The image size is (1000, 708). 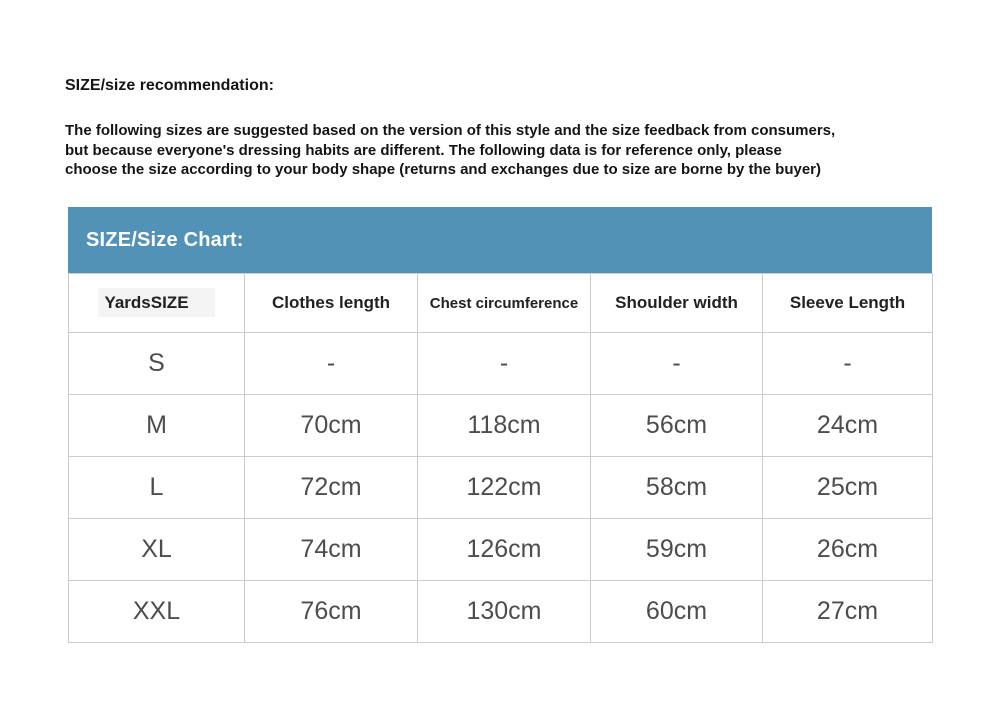 I want to click on column-header-clothes-length: Clothes length, so click(x=331, y=303).